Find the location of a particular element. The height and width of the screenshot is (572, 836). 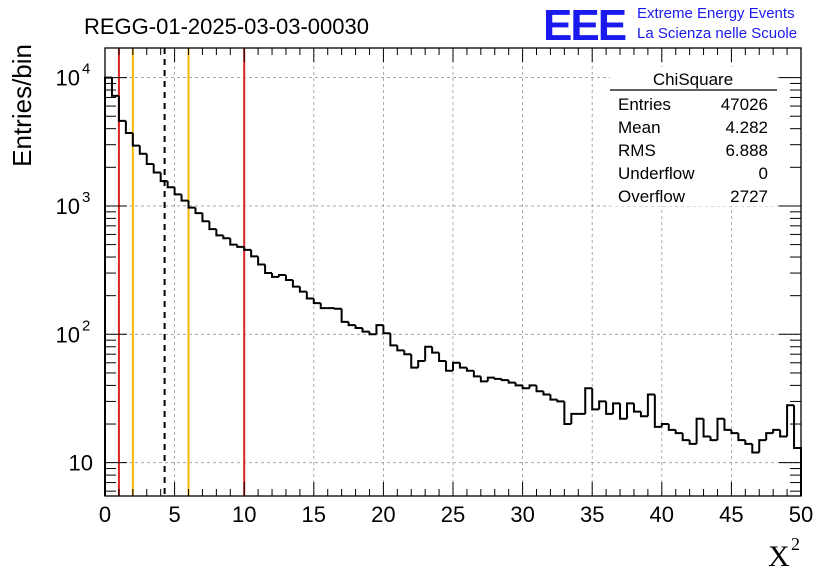

x-axis-label: X 2 is located at coordinates (784, 553).